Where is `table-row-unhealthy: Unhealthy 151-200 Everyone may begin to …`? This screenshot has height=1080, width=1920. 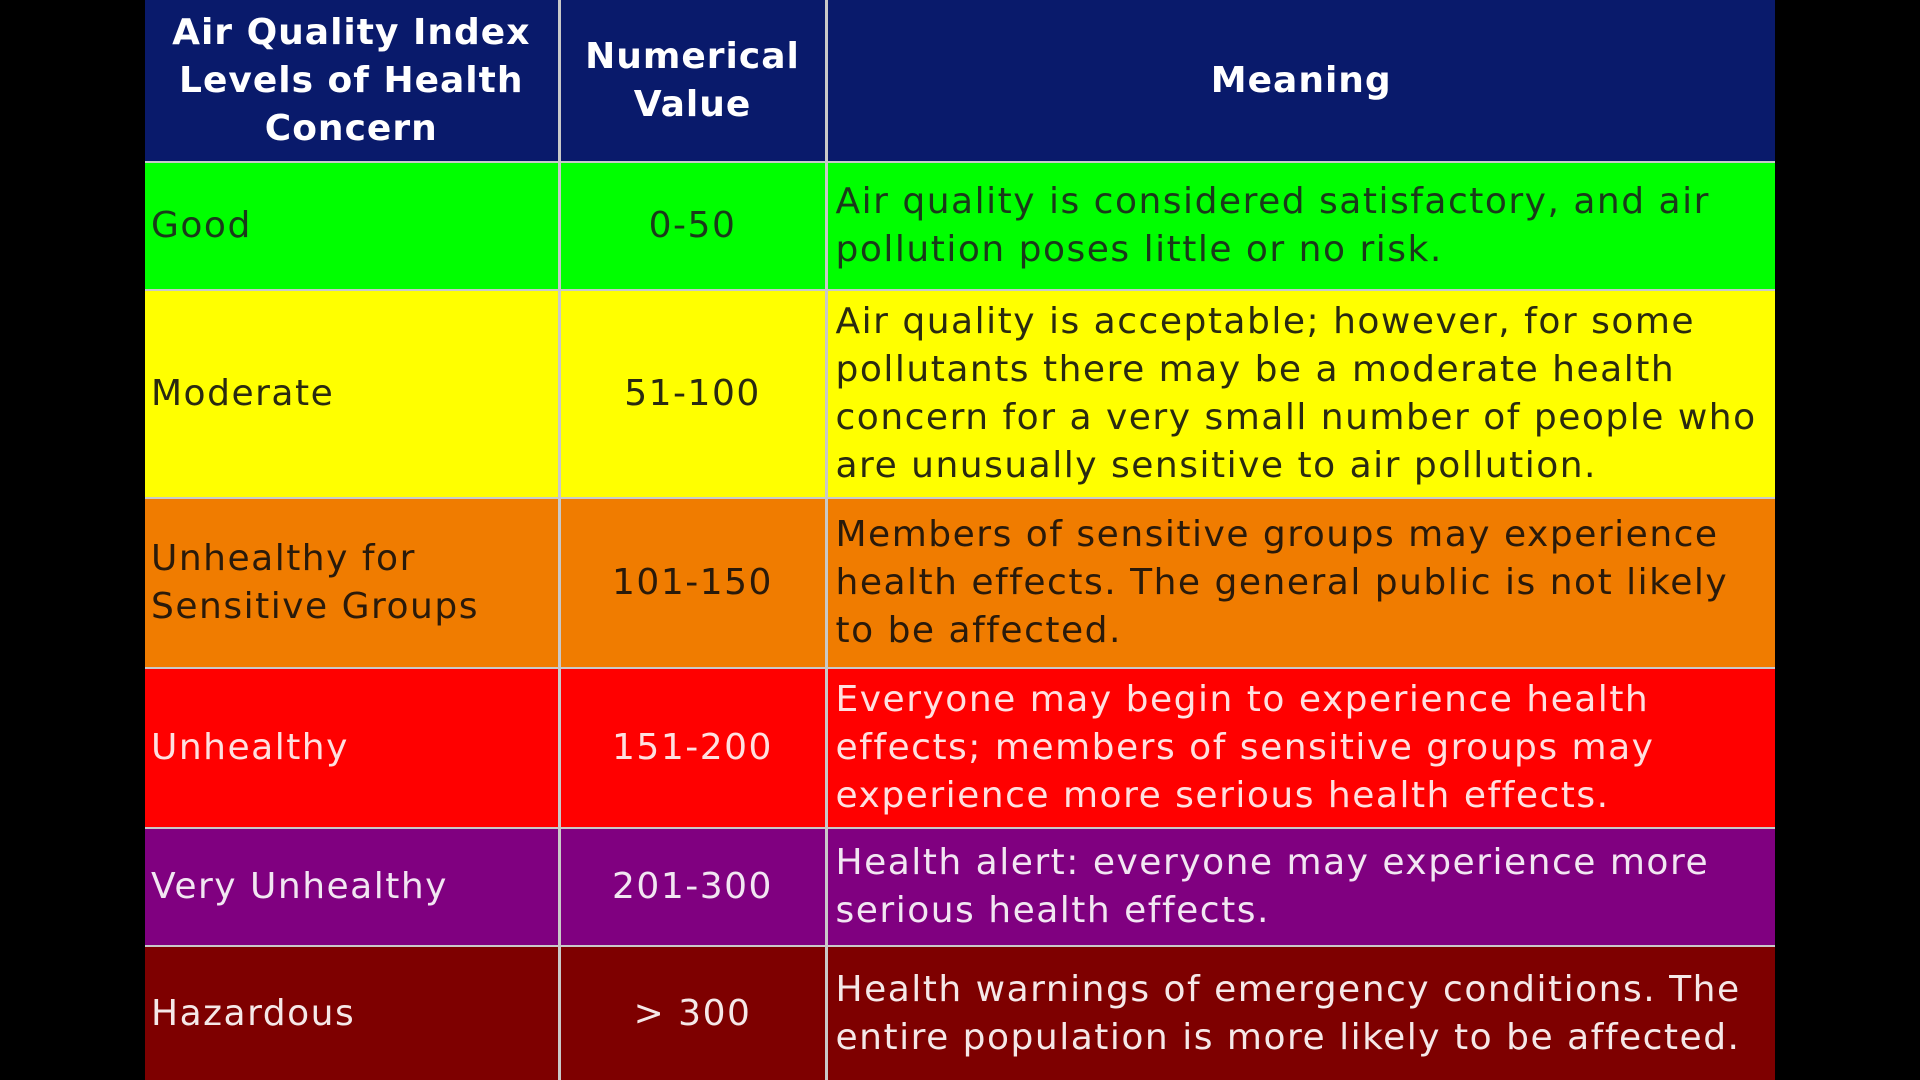
table-row-unhealthy: Unhealthy 151-200 Everyone may begin to … is located at coordinates (960, 748).